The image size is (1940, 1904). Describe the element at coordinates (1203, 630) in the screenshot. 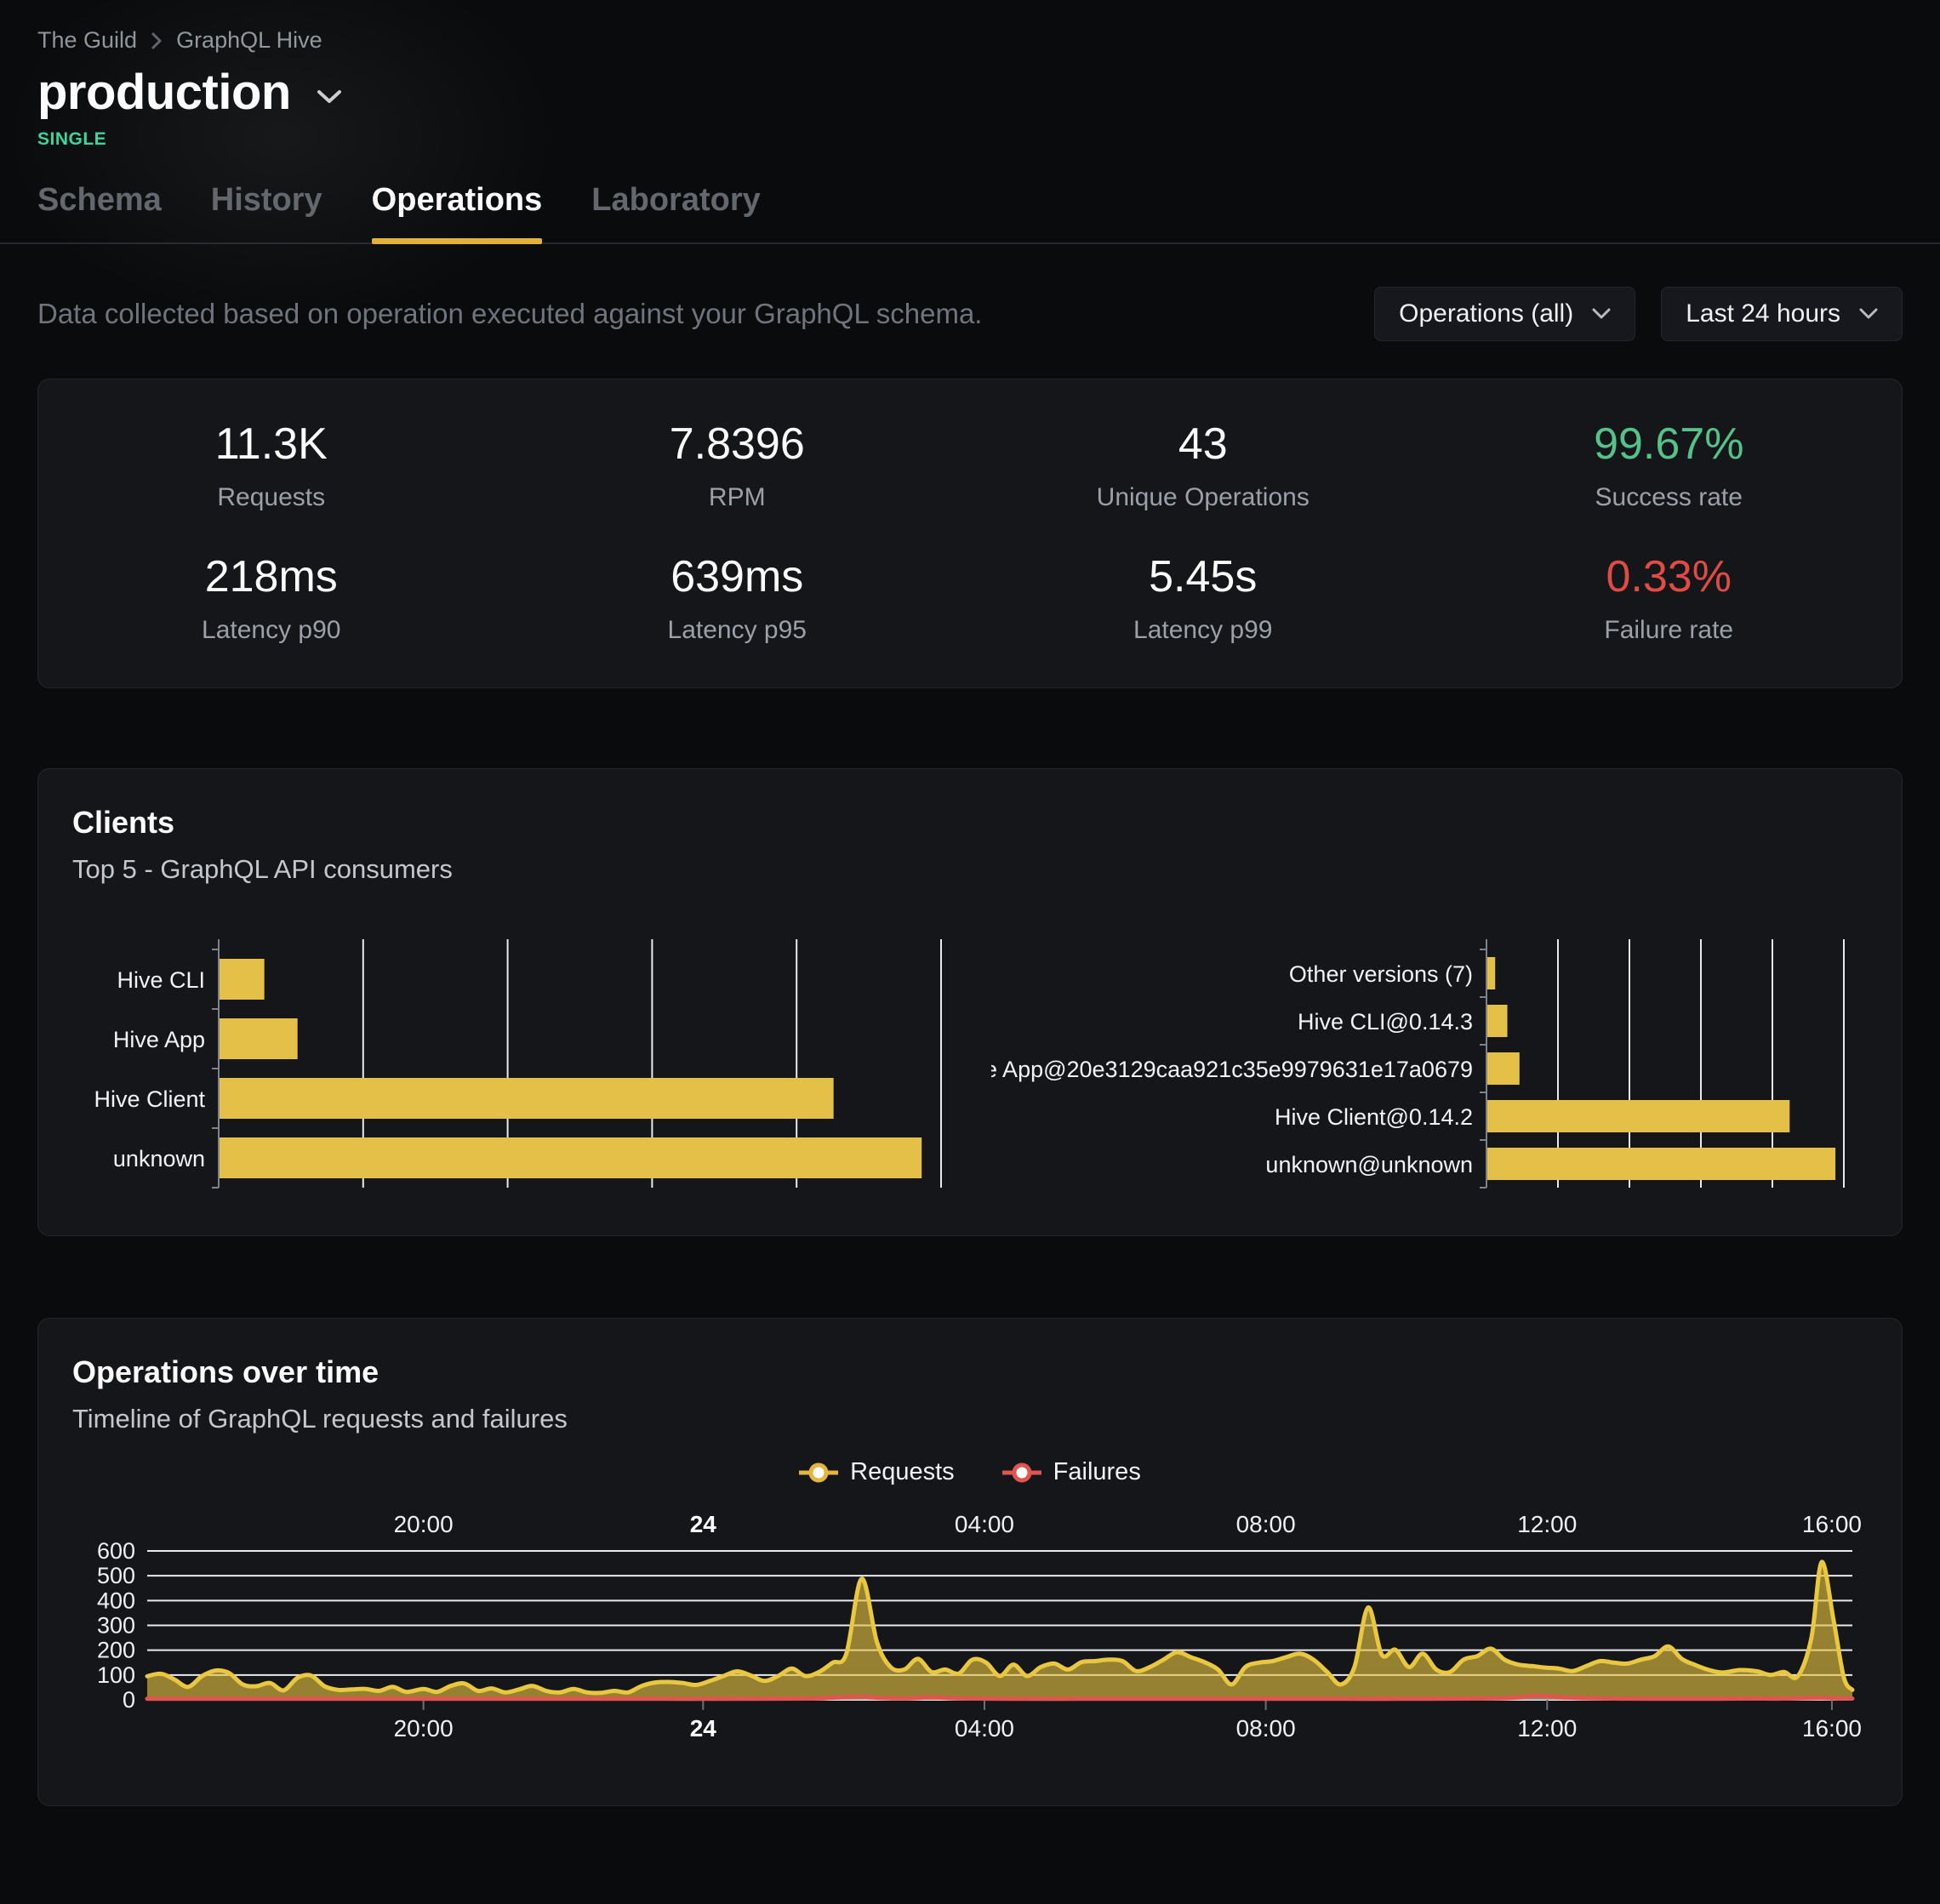

I see `stat-label: Latency p99` at that location.